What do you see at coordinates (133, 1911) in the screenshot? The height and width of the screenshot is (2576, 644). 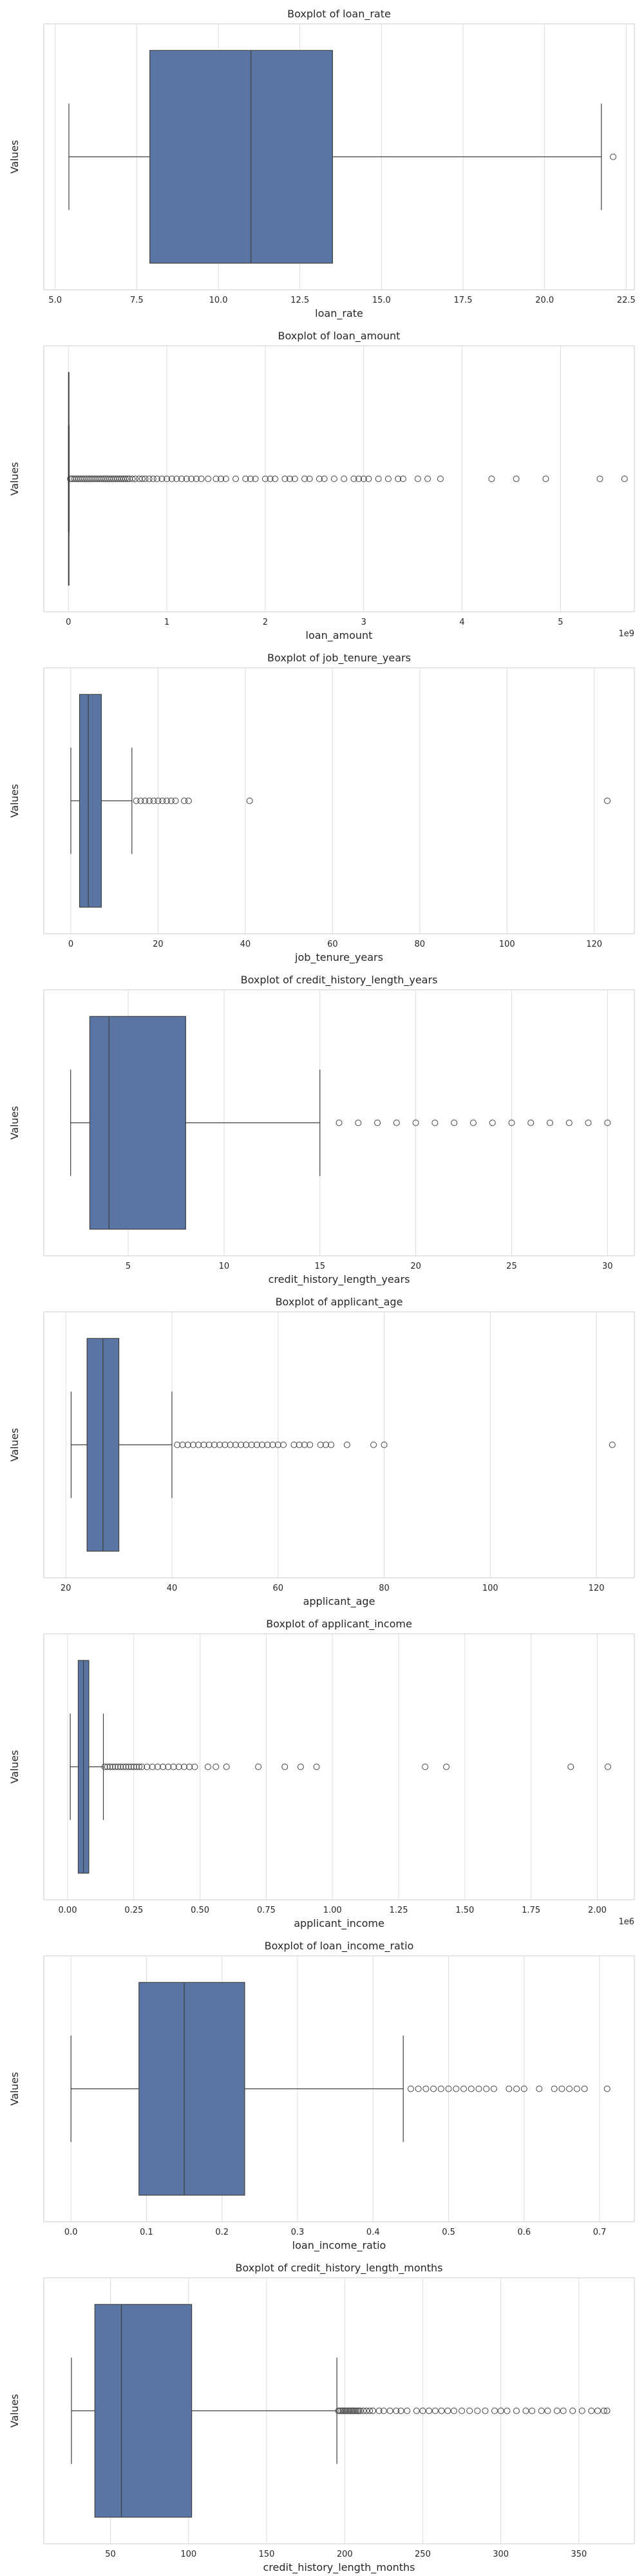 I see `x-tick-label: 0.25` at bounding box center [133, 1911].